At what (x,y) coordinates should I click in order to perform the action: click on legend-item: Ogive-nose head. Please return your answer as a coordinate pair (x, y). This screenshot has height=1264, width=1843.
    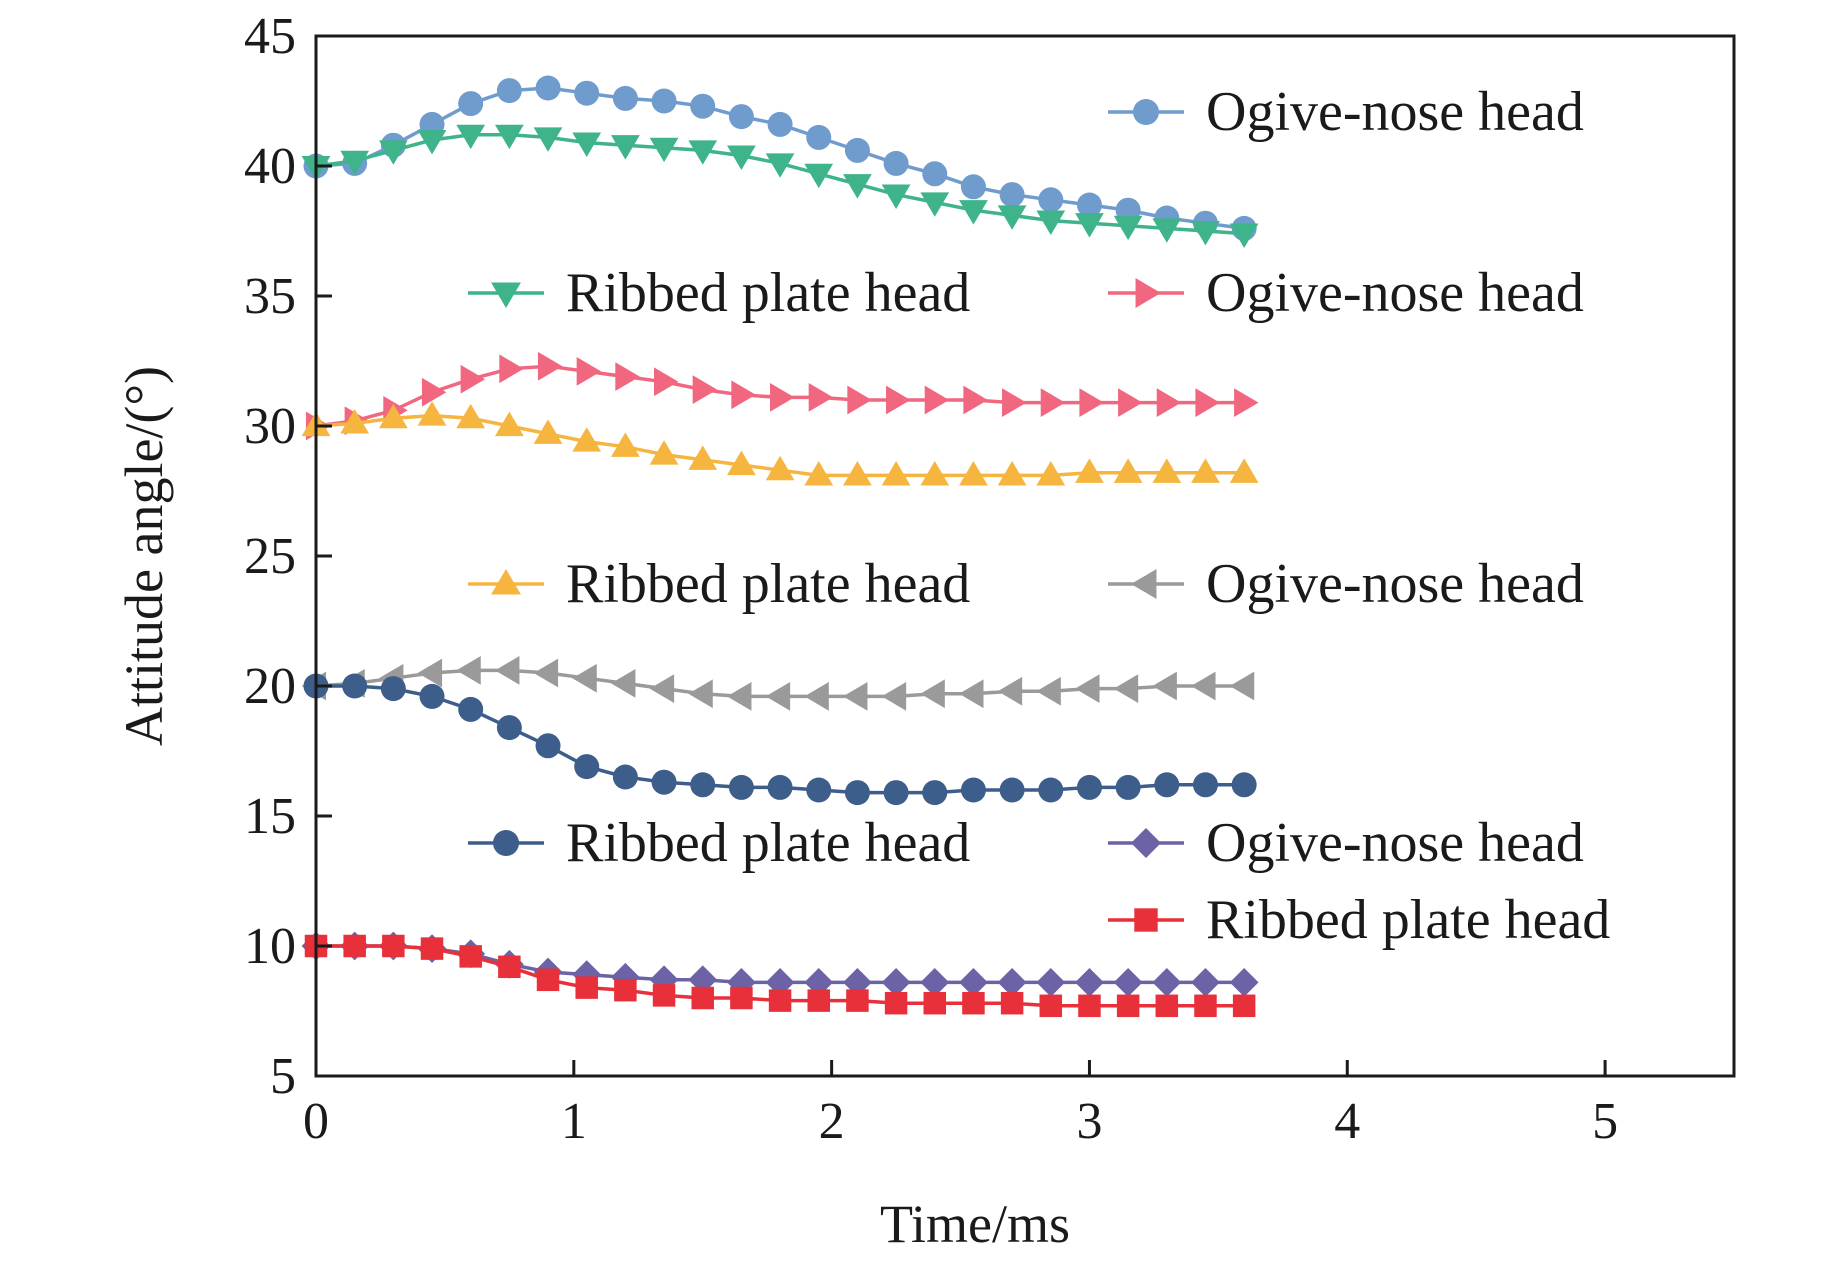
    Looking at the image, I should click on (1346, 843).